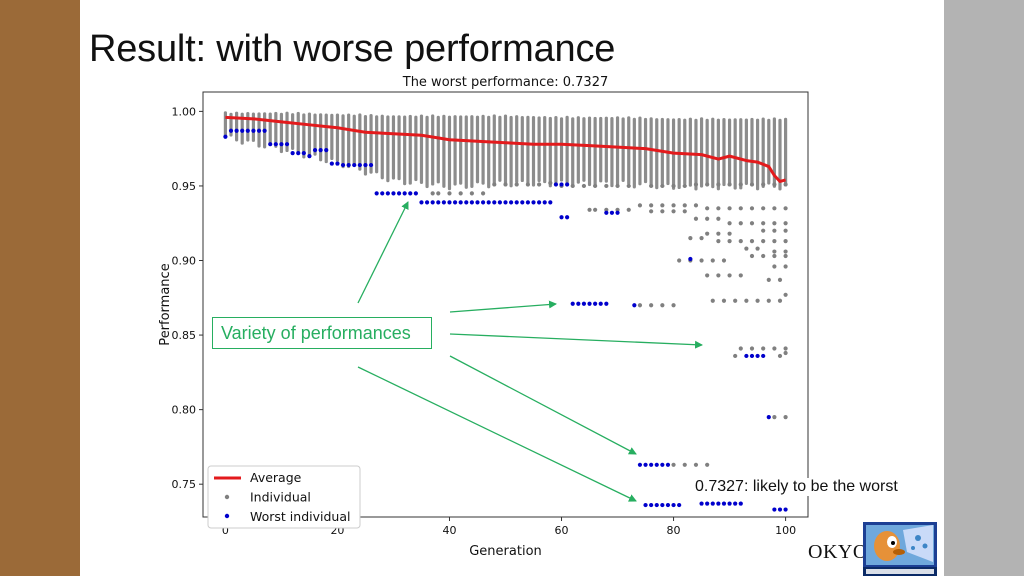 The image size is (1024, 576). What do you see at coordinates (505, 82) in the screenshot?
I see `chart-title: The worst performance: 0.7327` at bounding box center [505, 82].